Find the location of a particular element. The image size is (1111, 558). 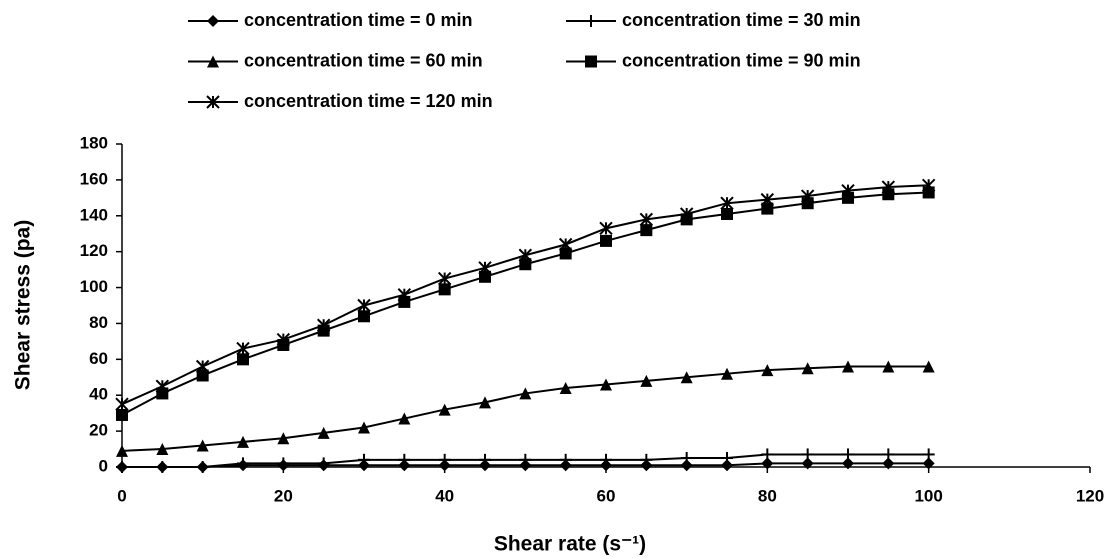

x-tick-label: 0 is located at coordinates (121, 495).